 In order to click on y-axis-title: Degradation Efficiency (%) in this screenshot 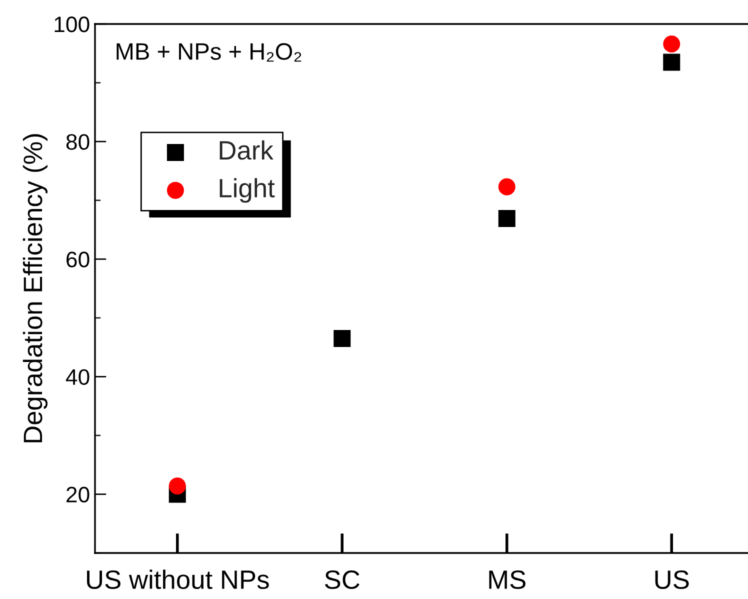, I will do `click(35, 288)`.